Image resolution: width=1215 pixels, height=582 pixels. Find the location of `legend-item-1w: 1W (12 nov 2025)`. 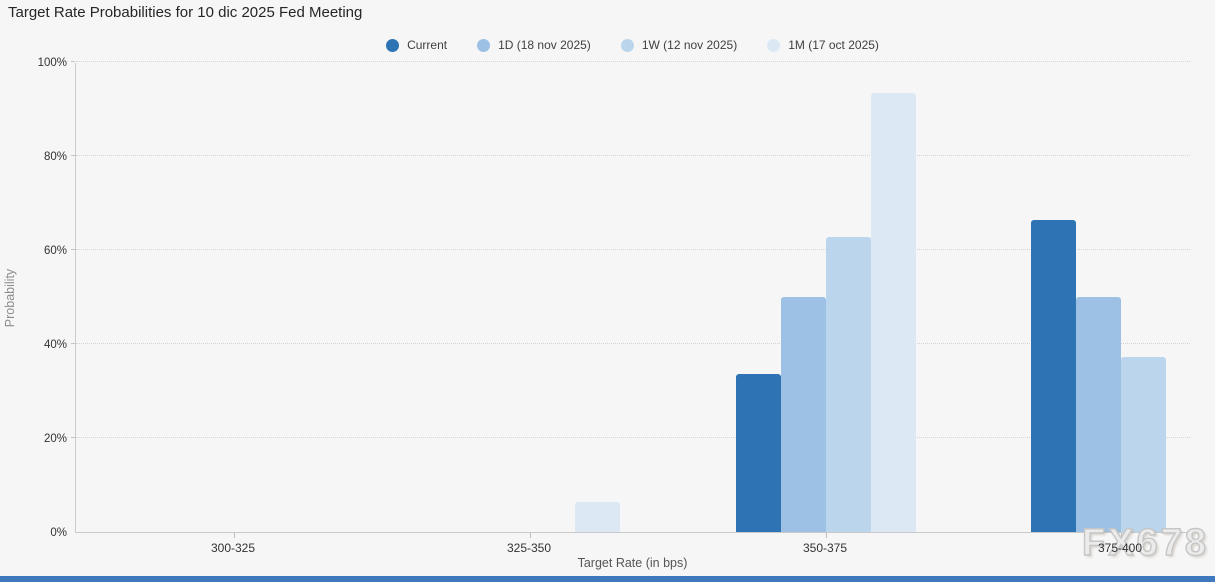

legend-item-1w: 1W (12 nov 2025) is located at coordinates (679, 45).